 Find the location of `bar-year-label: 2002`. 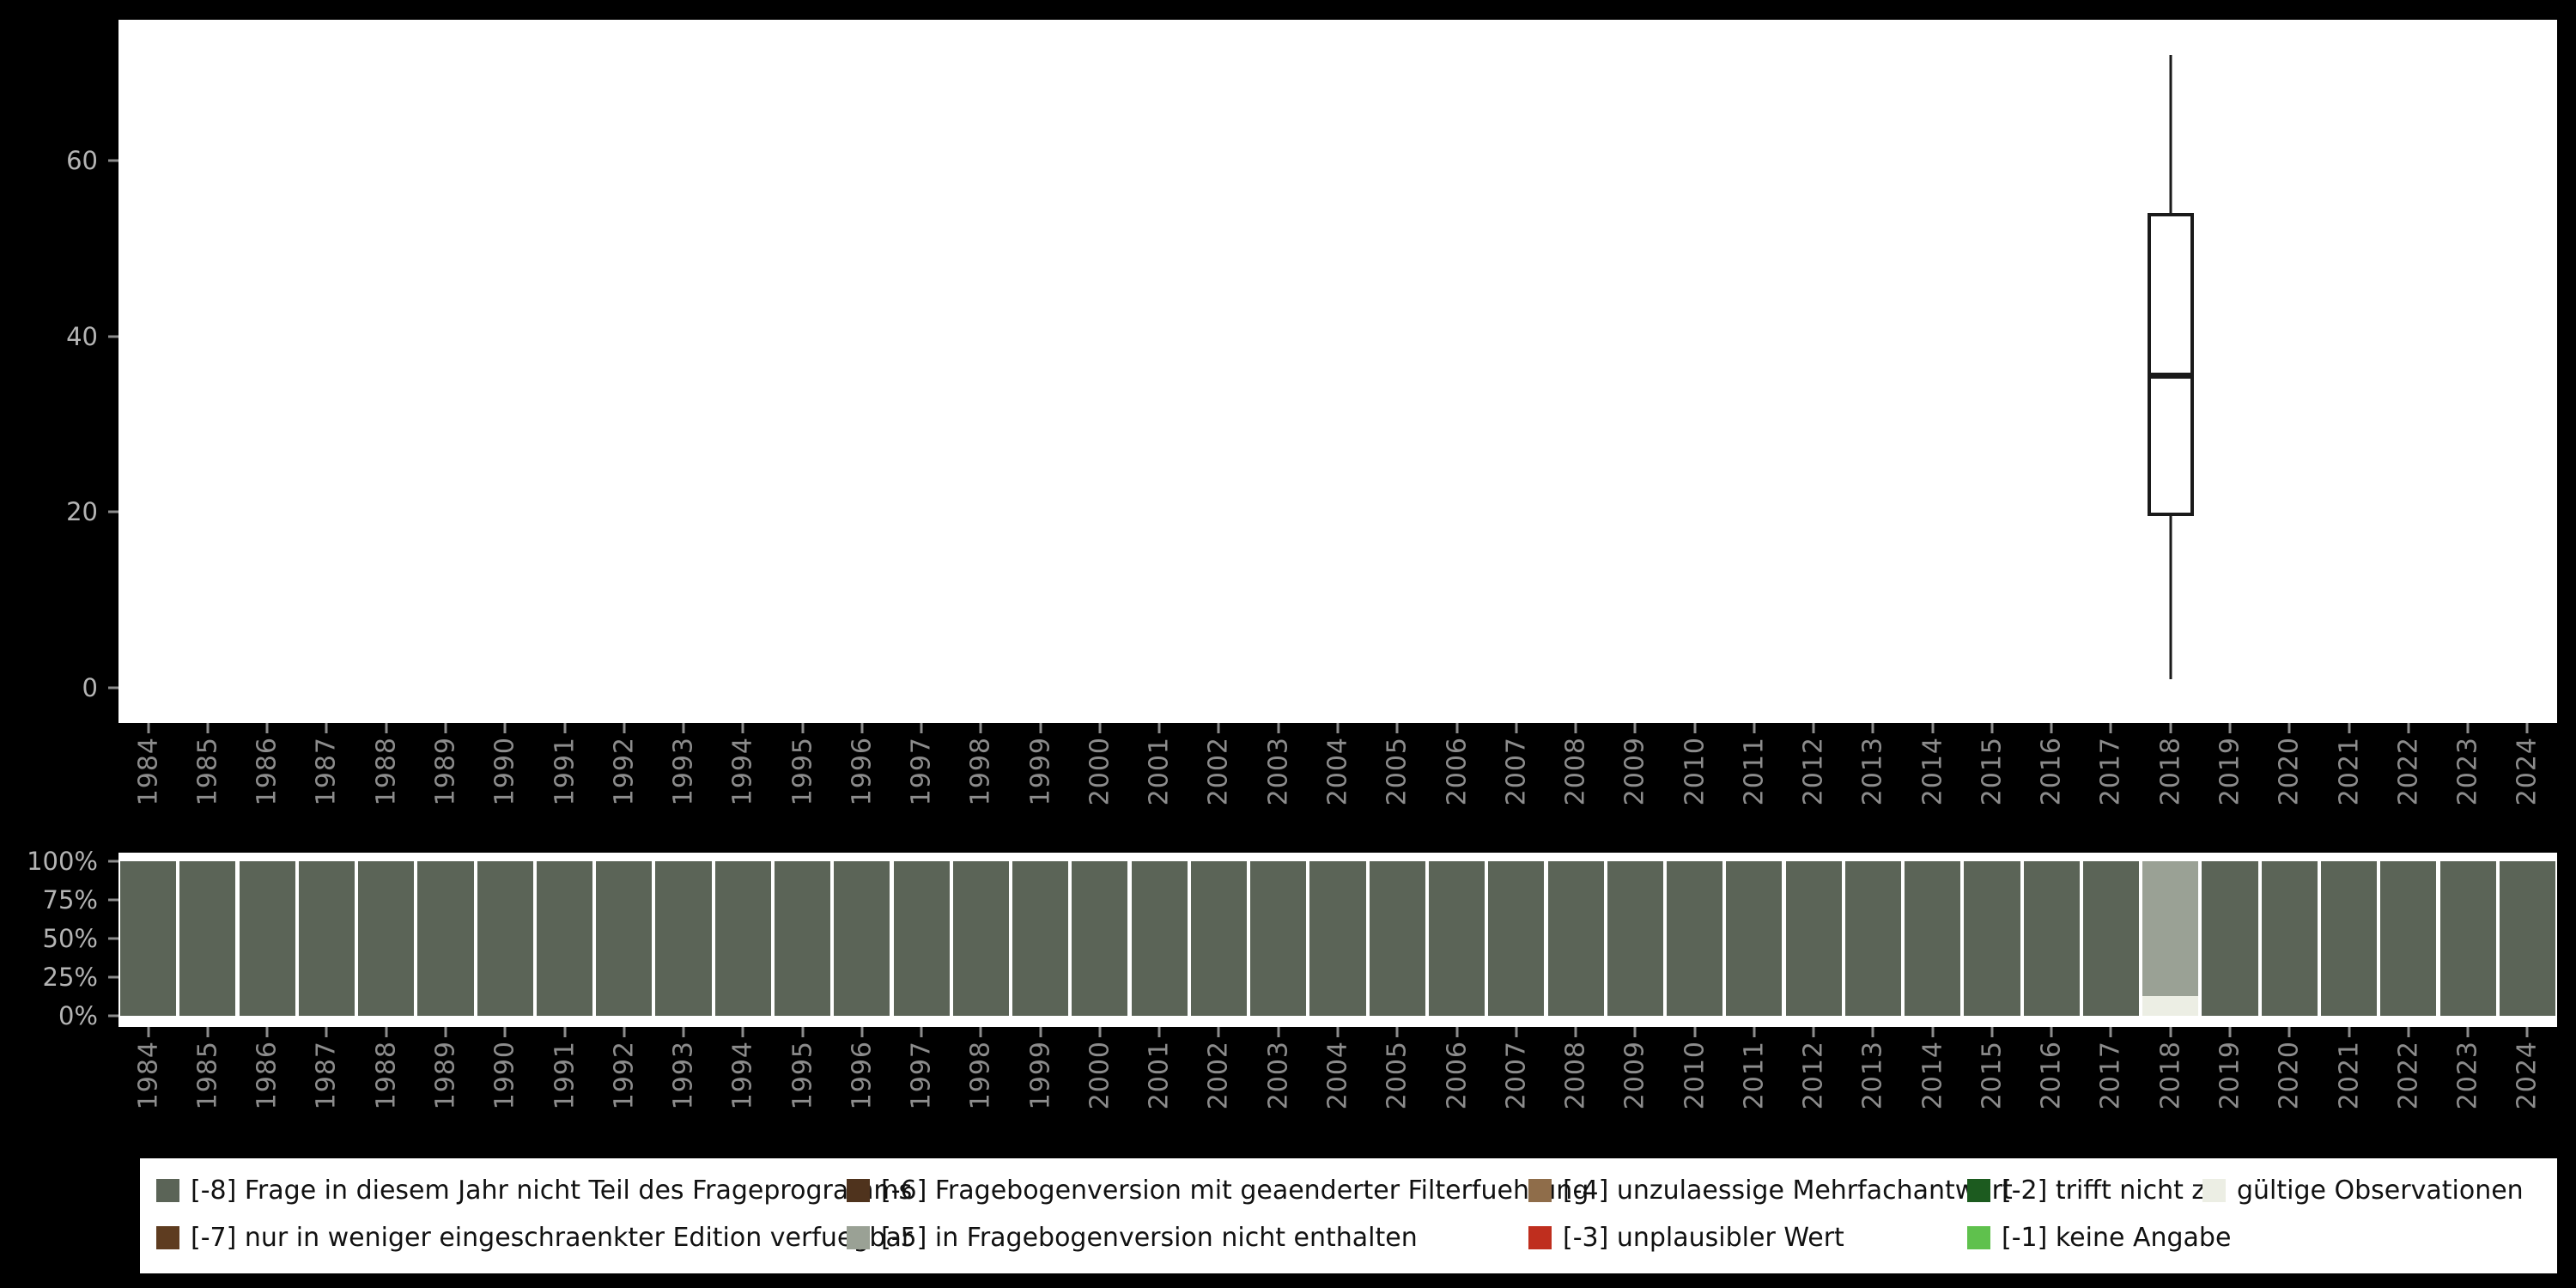

bar-year-label: 2002 is located at coordinates (1218, 1075).